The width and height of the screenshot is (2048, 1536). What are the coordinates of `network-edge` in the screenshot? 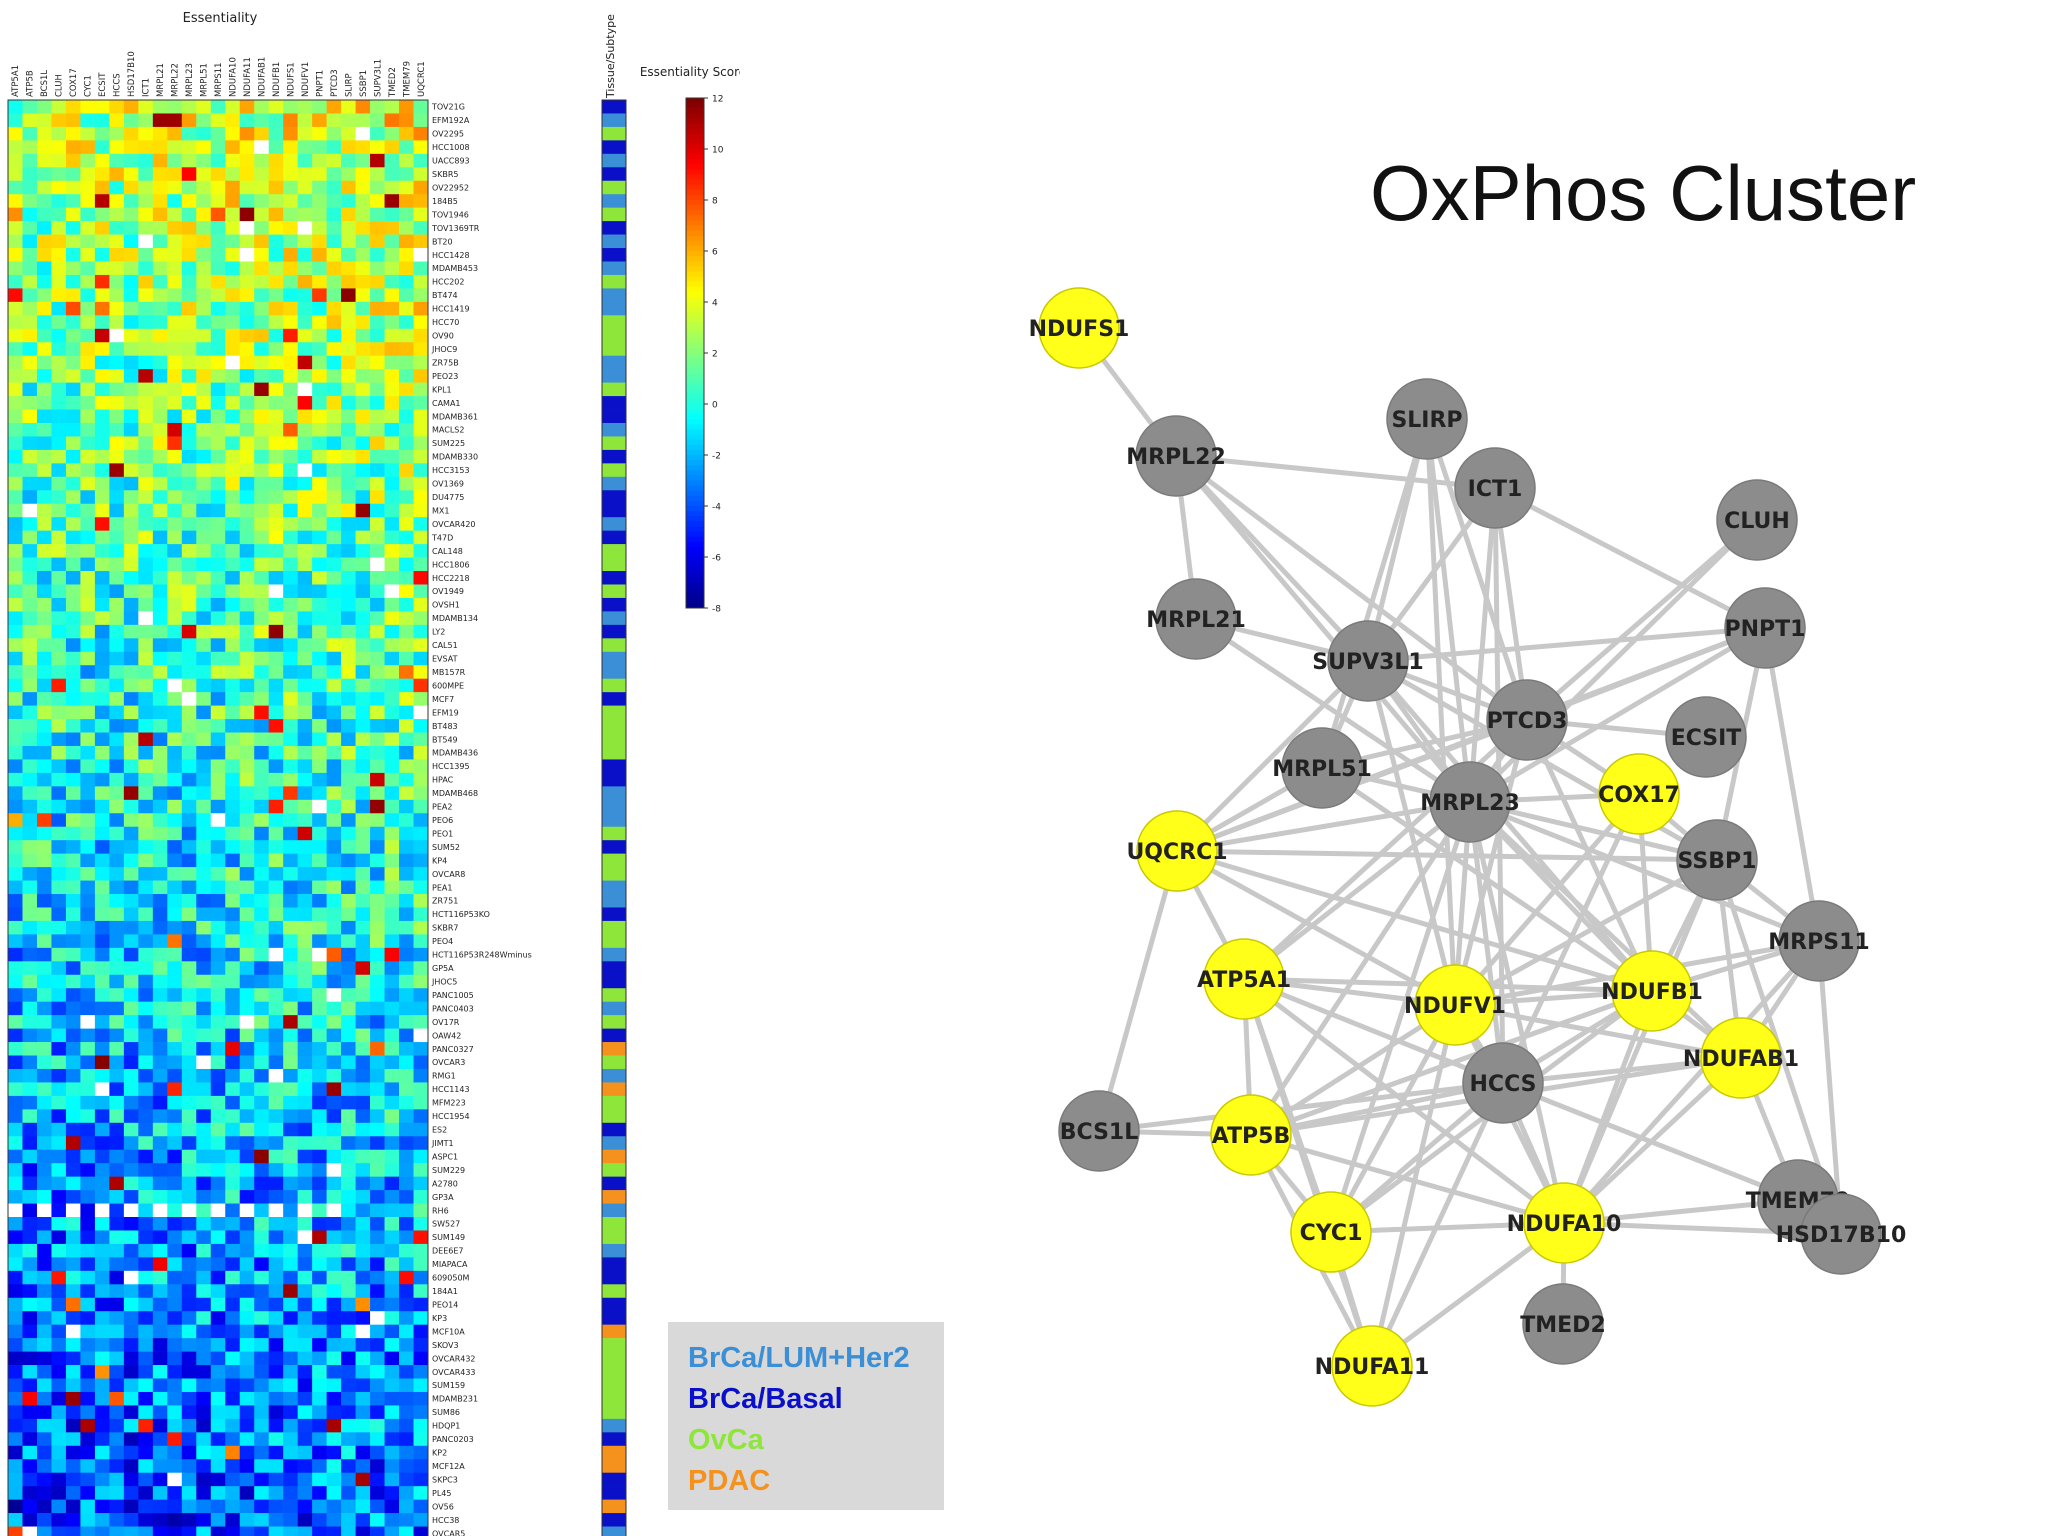 It's located at (1691, 1082).